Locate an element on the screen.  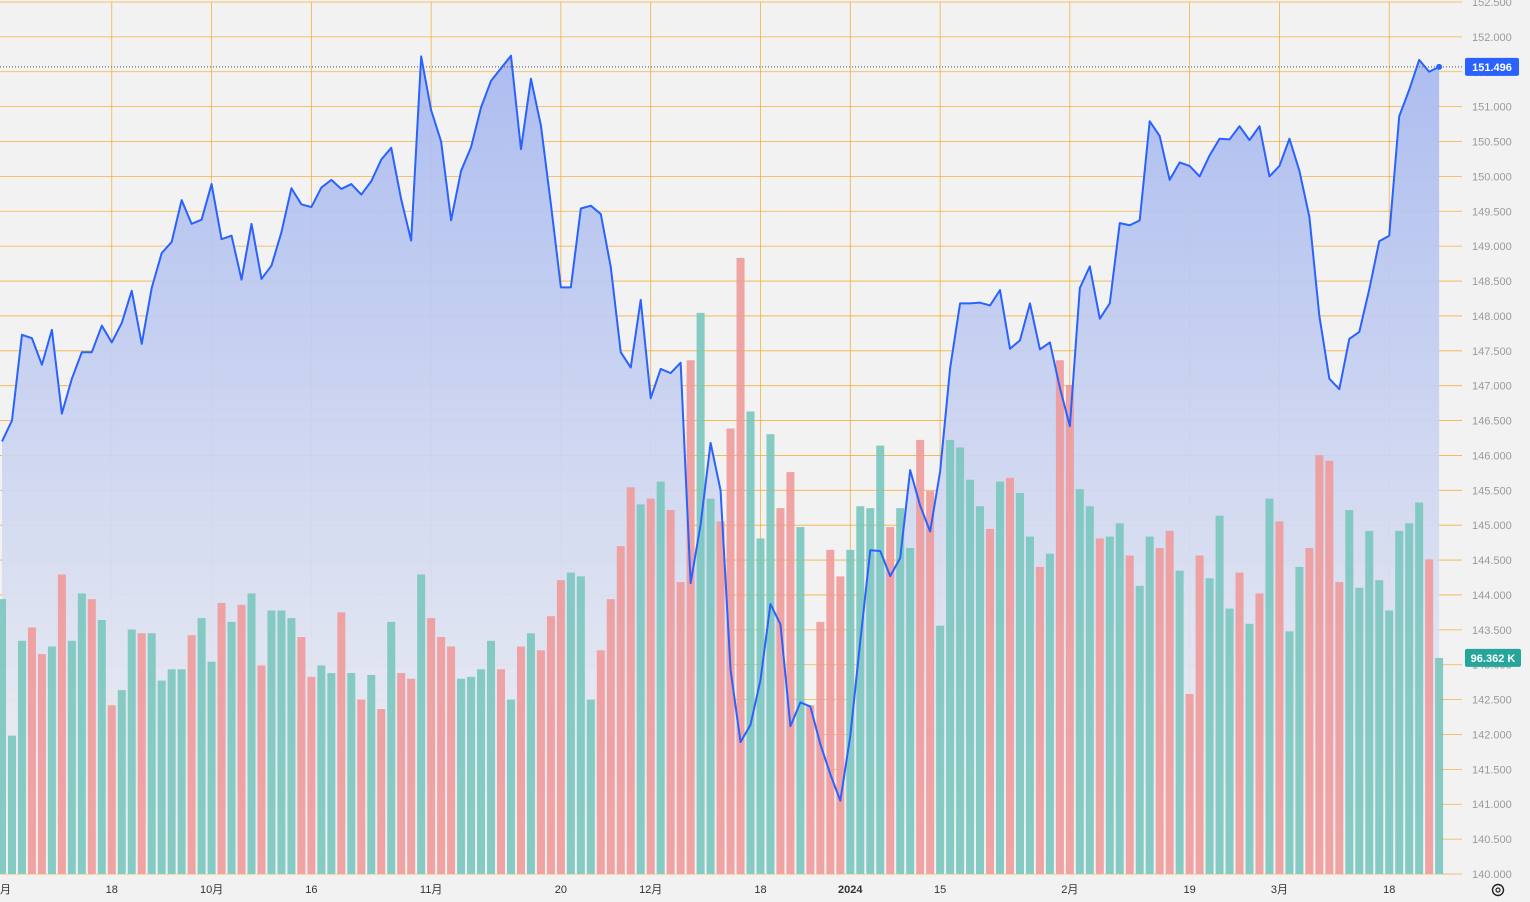
axis-icons is located at coordinates (1498, 890).